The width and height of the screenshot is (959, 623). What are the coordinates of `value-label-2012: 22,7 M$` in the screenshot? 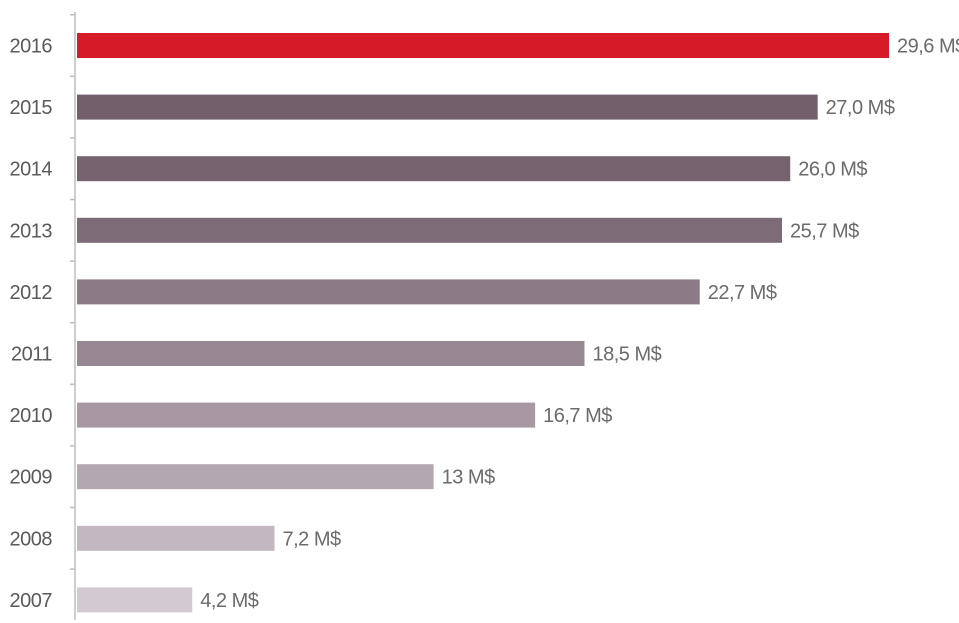 It's located at (742, 293).